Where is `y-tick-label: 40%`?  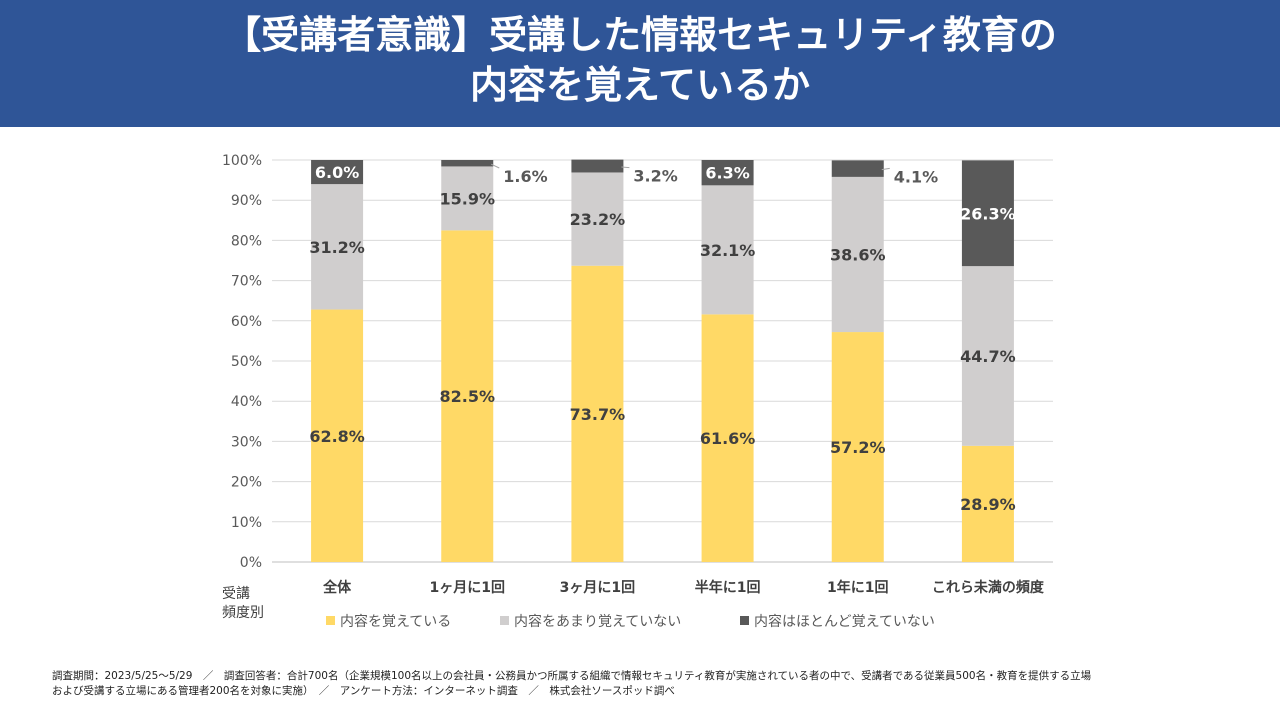 y-tick-label: 40% is located at coordinates (246, 402).